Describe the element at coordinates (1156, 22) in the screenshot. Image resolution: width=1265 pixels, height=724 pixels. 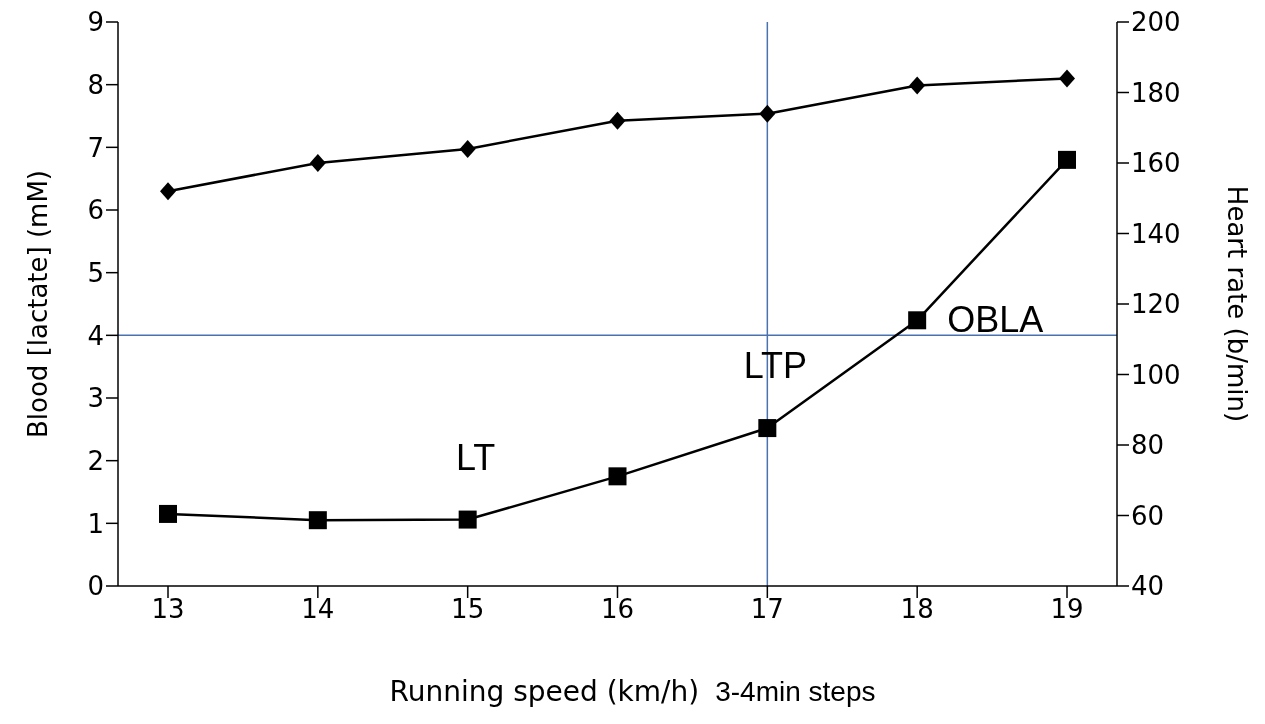
I see `y2-tick-label: 200` at that location.